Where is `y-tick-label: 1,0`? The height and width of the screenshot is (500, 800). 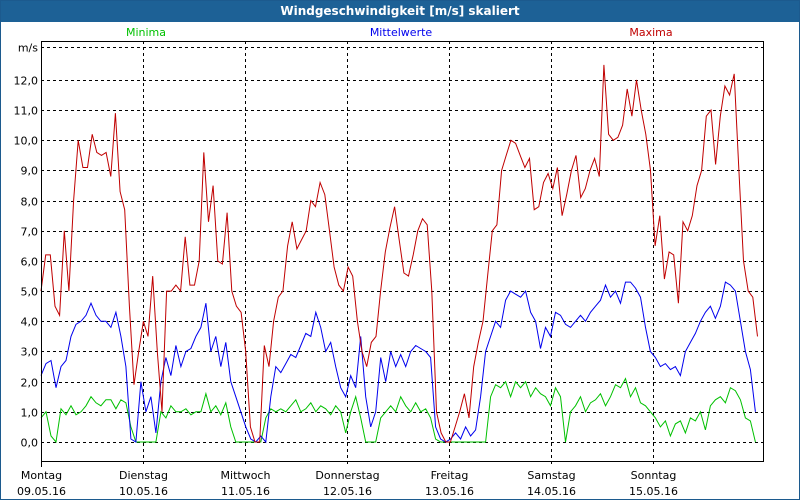
y-tick-label: 1,0 is located at coordinates (30, 413).